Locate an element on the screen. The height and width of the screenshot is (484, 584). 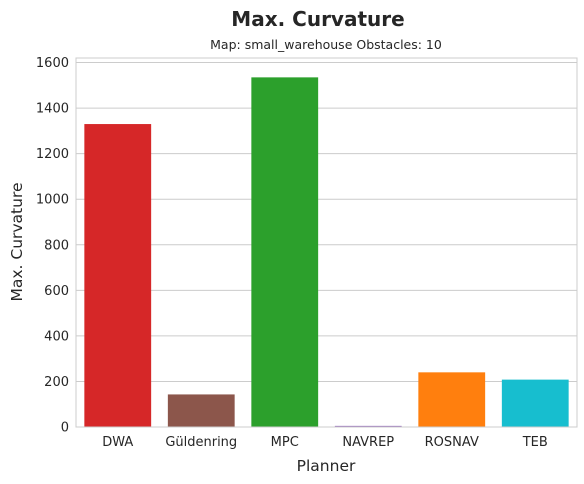
y-tick-label: 1200 is located at coordinates (52, 154).